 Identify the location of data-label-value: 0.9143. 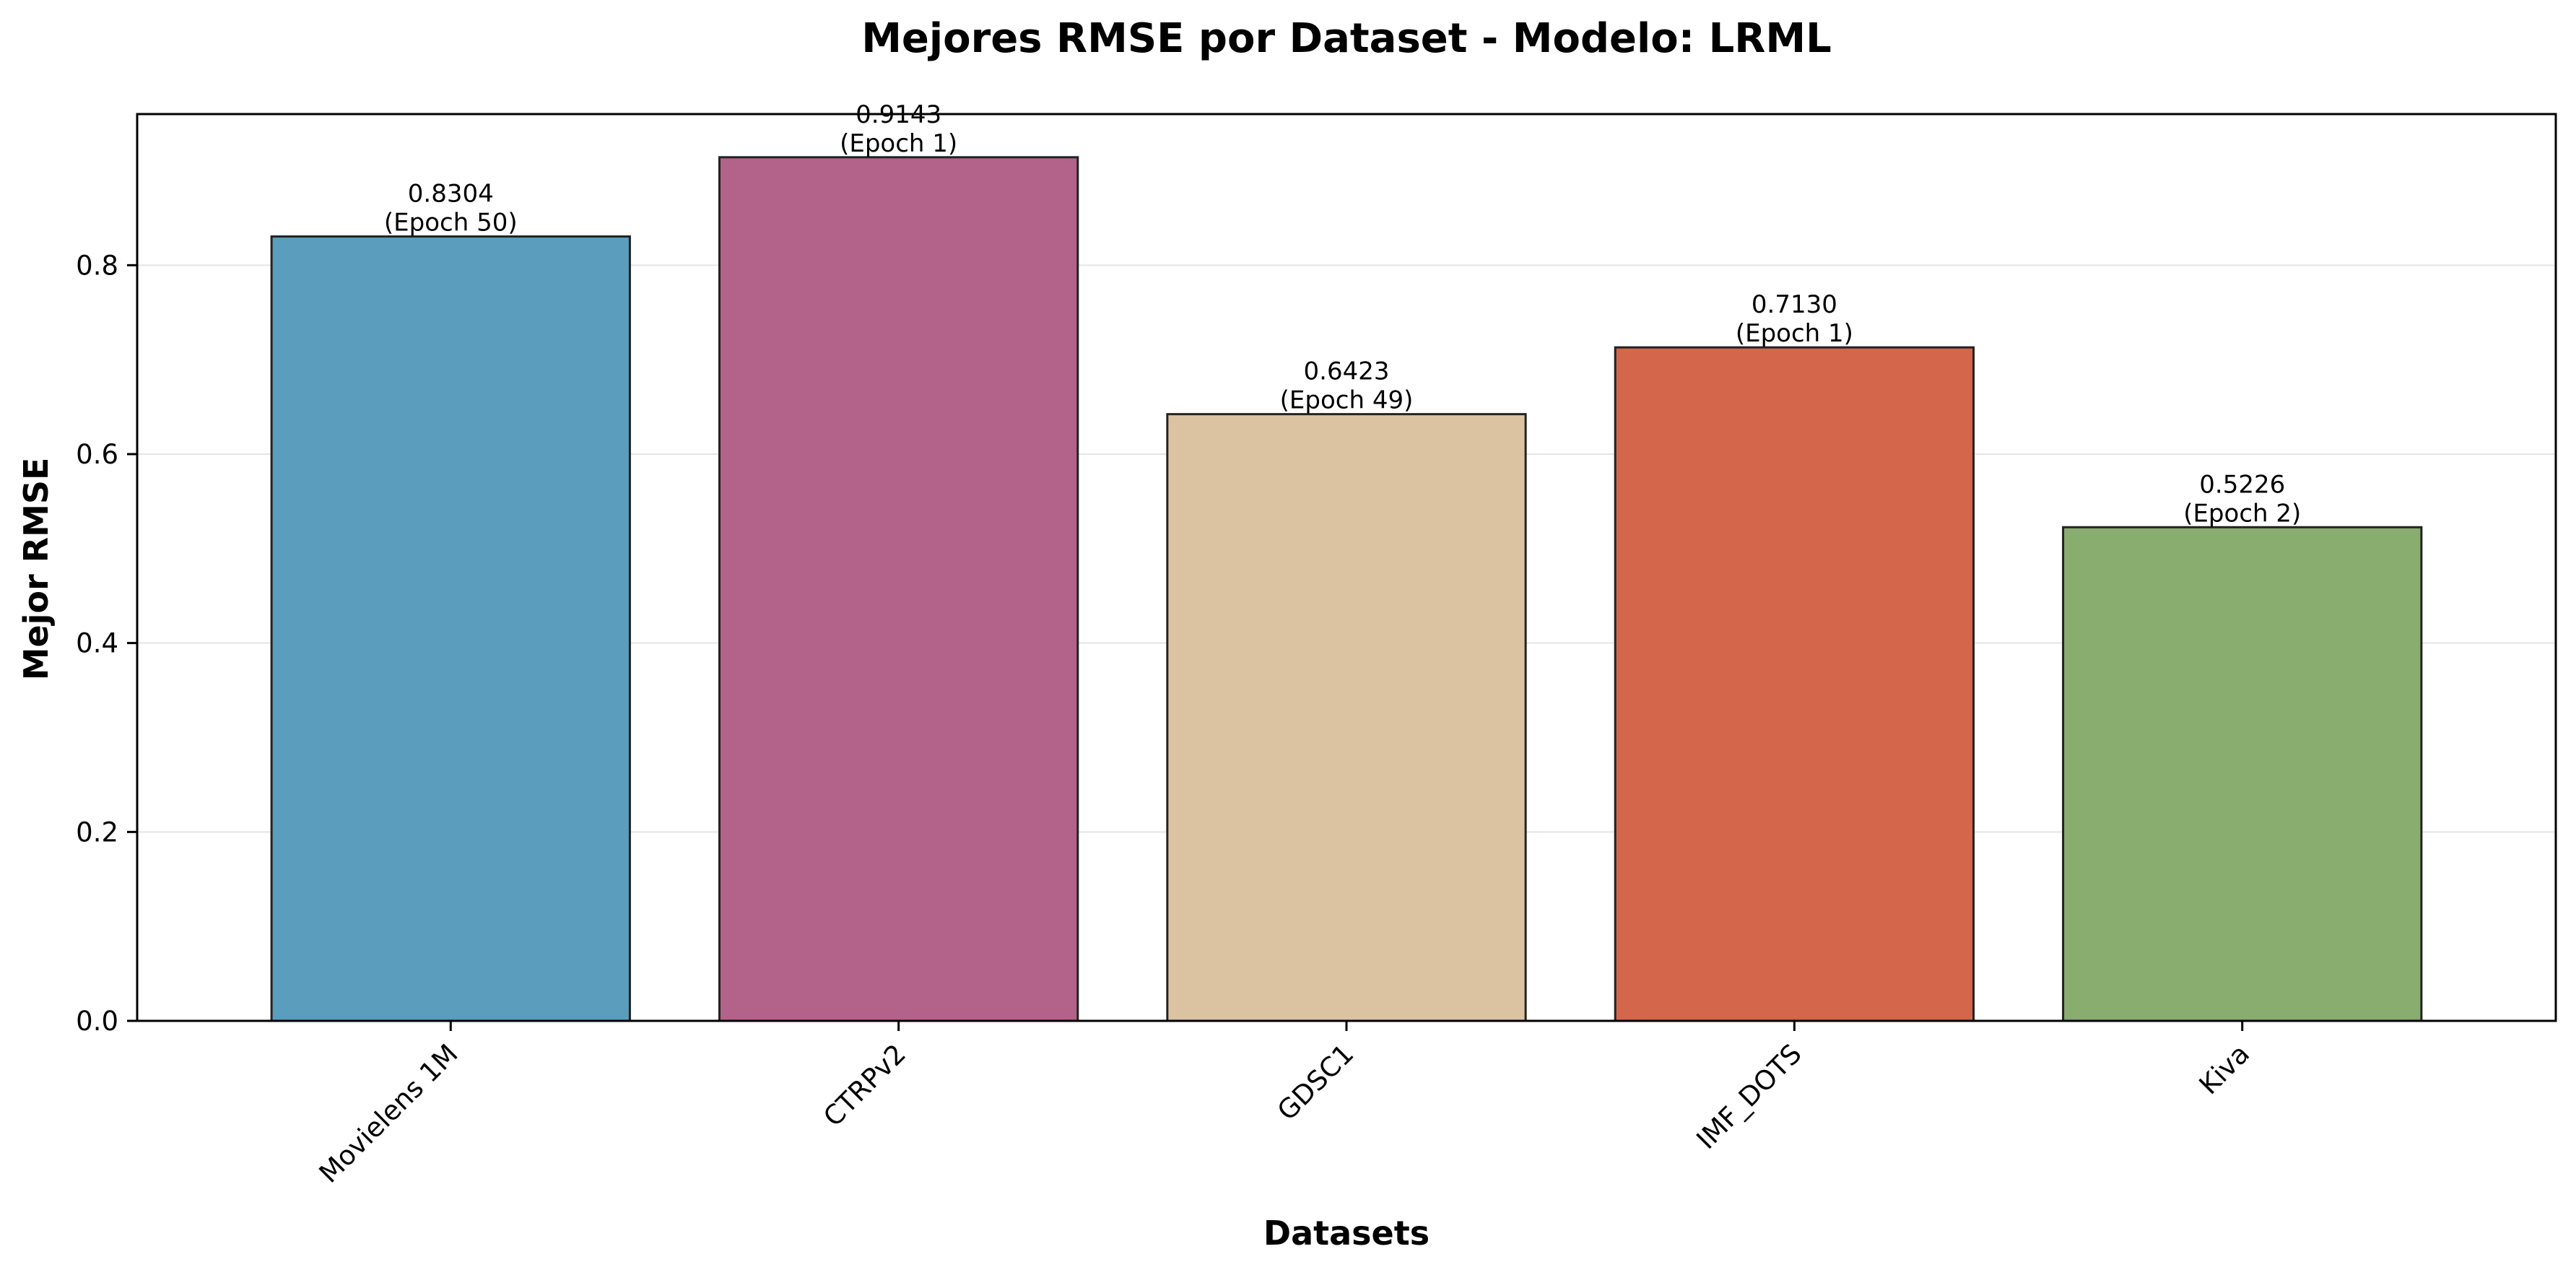
(898, 114).